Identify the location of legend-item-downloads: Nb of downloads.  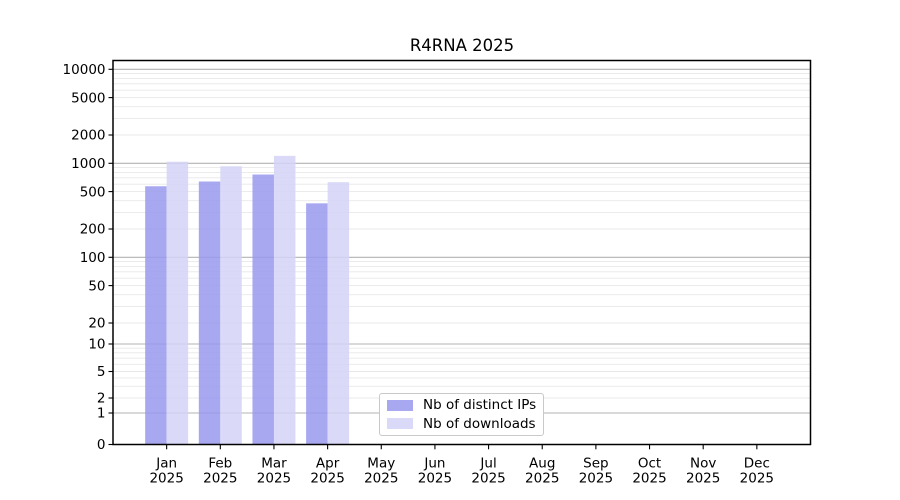
(465, 424).